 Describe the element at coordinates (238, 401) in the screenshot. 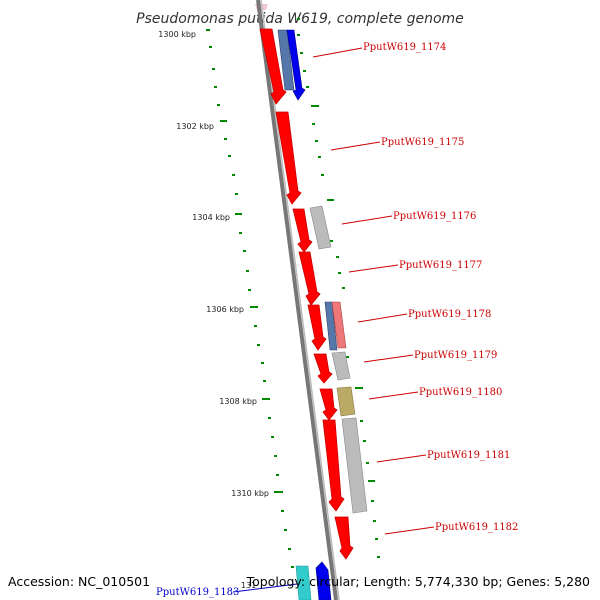

I see `tick-label: 1308 kbp` at that location.